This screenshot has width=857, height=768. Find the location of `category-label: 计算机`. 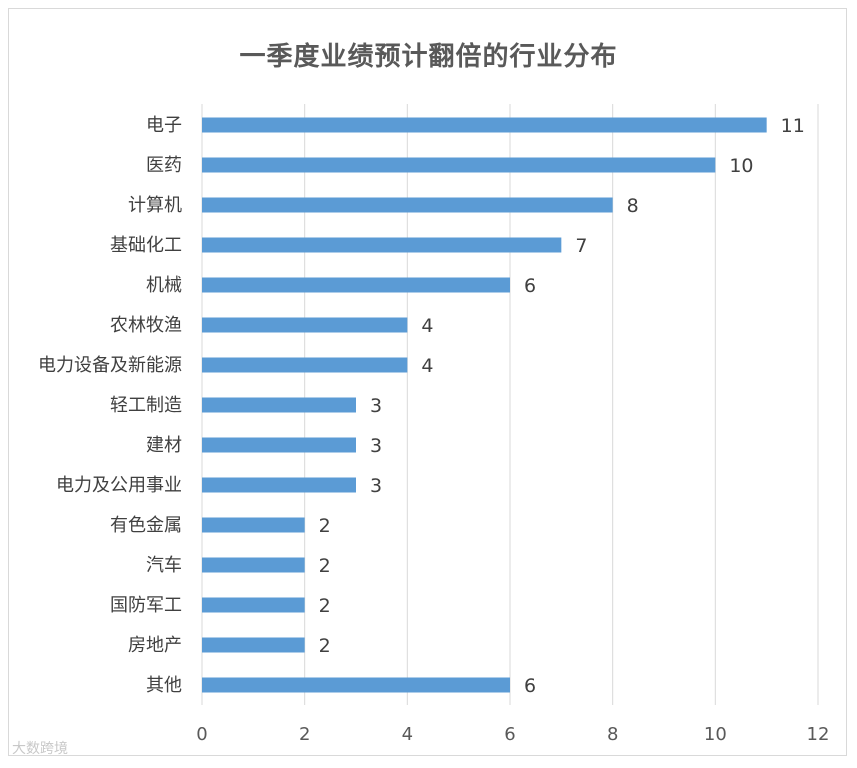

category-label: 计算机 is located at coordinates (155, 205).